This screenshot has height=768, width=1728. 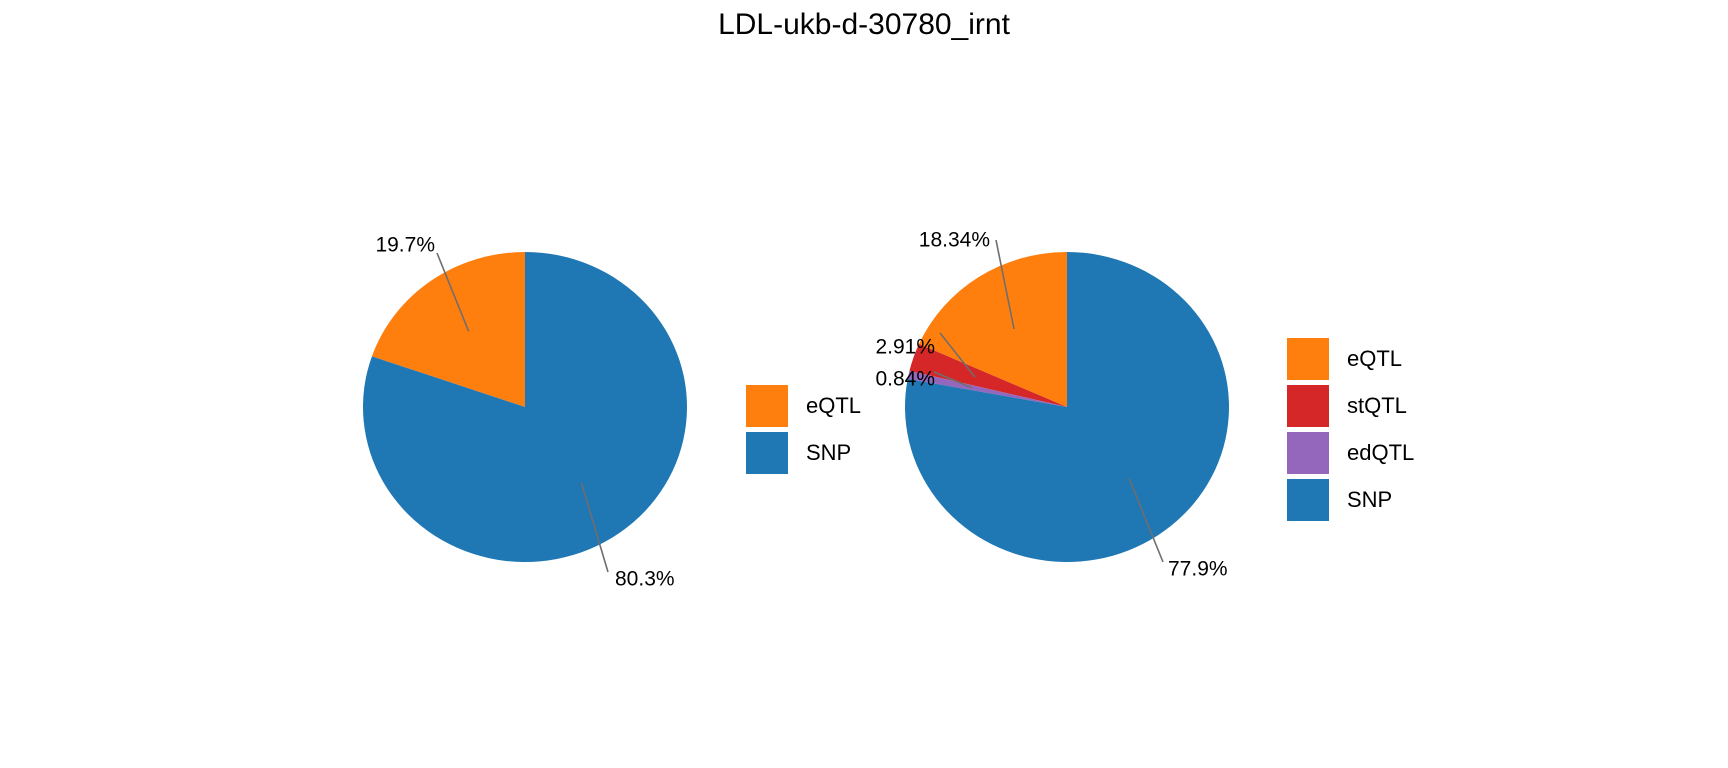 What do you see at coordinates (987, 388) in the screenshot?
I see `pie-slice-edqtl` at bounding box center [987, 388].